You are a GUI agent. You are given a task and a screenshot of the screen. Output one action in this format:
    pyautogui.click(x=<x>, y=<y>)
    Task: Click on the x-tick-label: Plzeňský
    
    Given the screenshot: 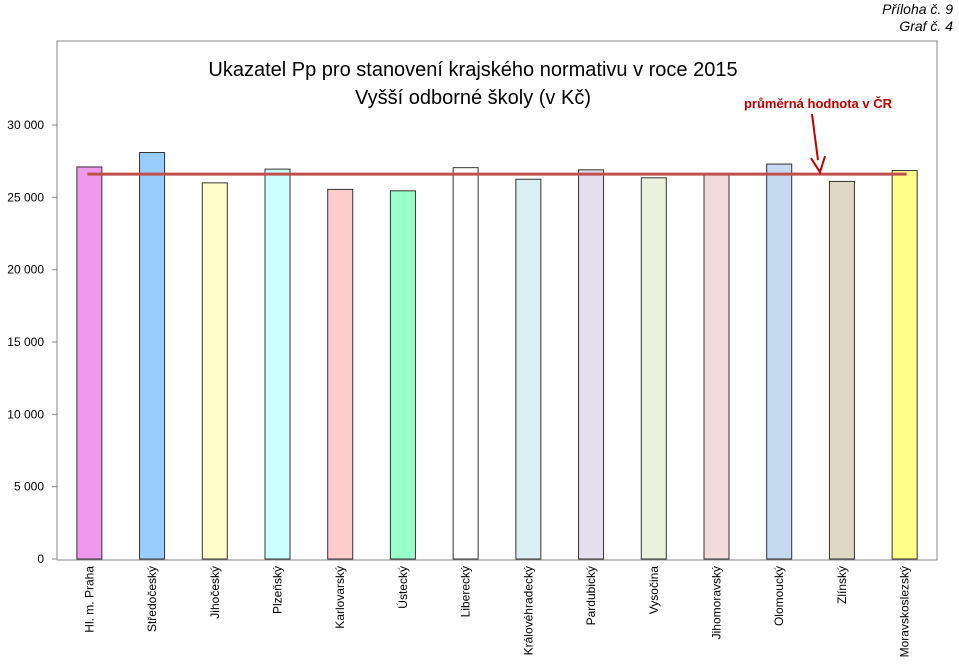 What is the action you would take?
    pyautogui.click(x=278, y=590)
    